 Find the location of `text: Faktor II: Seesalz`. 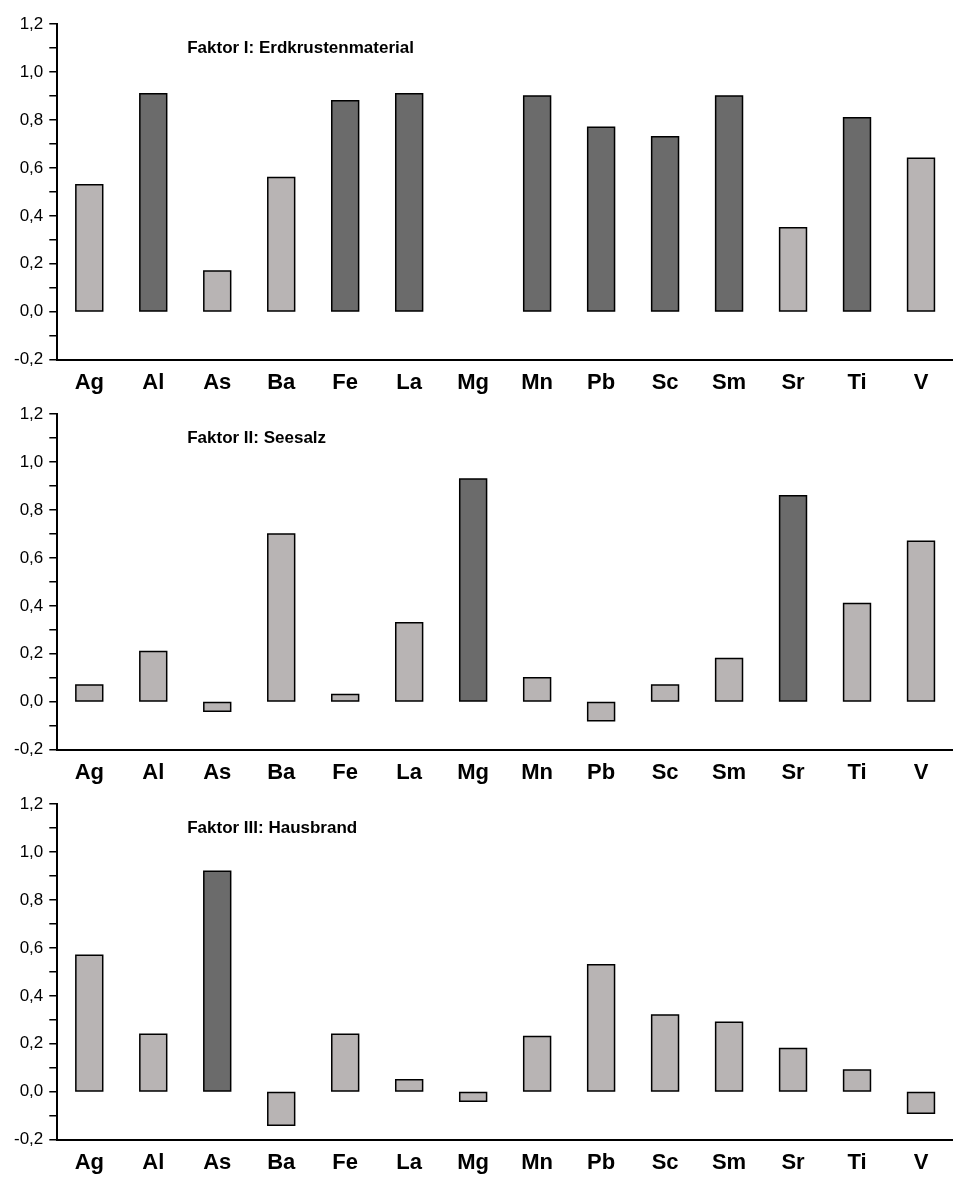

text: Faktor II: Seesalz is located at coordinates (257, 437).